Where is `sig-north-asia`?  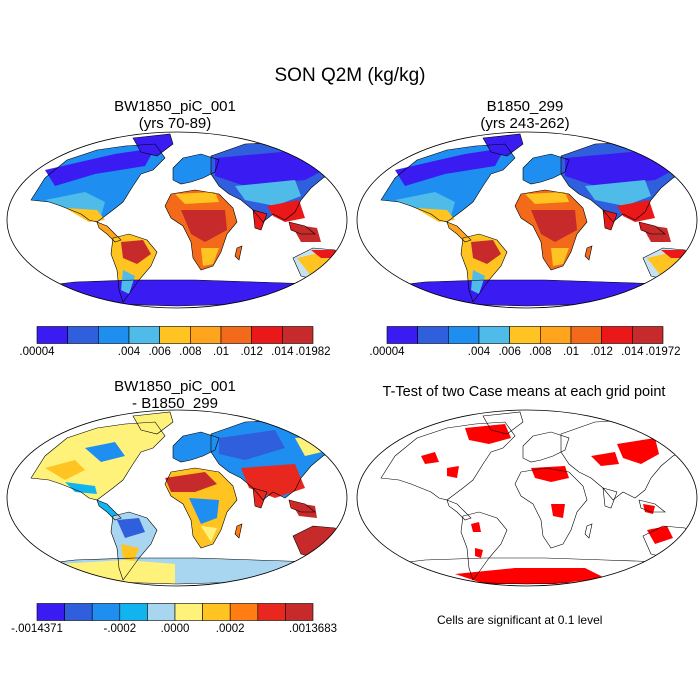 sig-north-asia is located at coordinates (638, 451).